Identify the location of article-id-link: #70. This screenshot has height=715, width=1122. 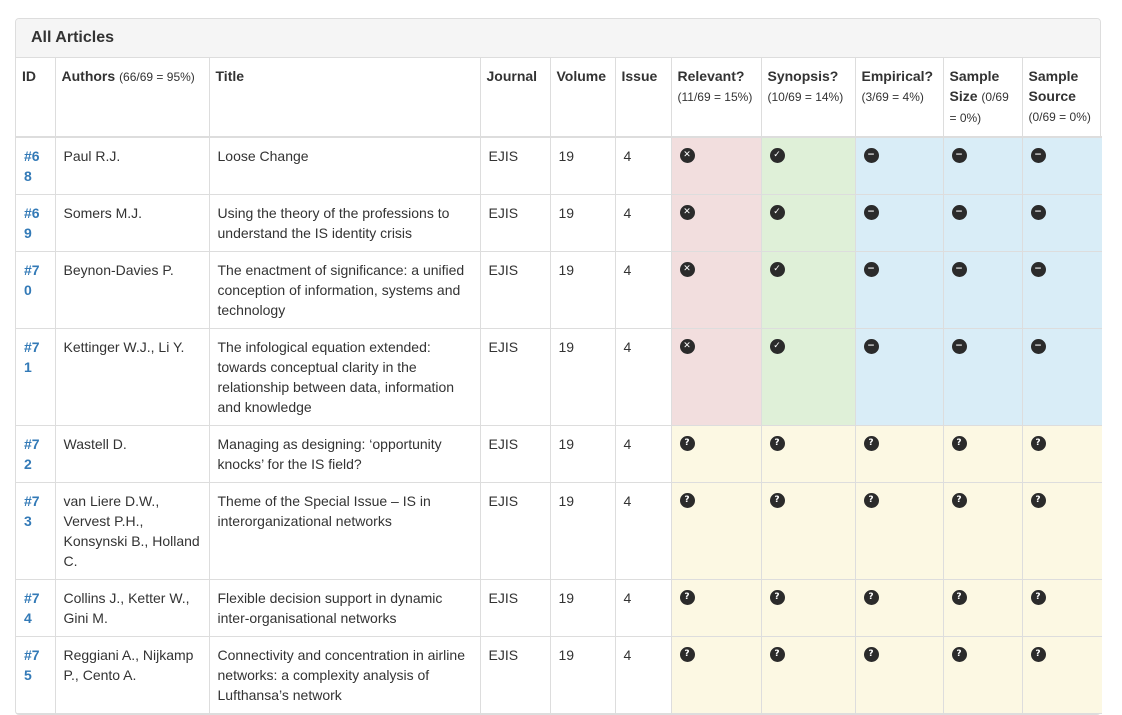
(32, 280).